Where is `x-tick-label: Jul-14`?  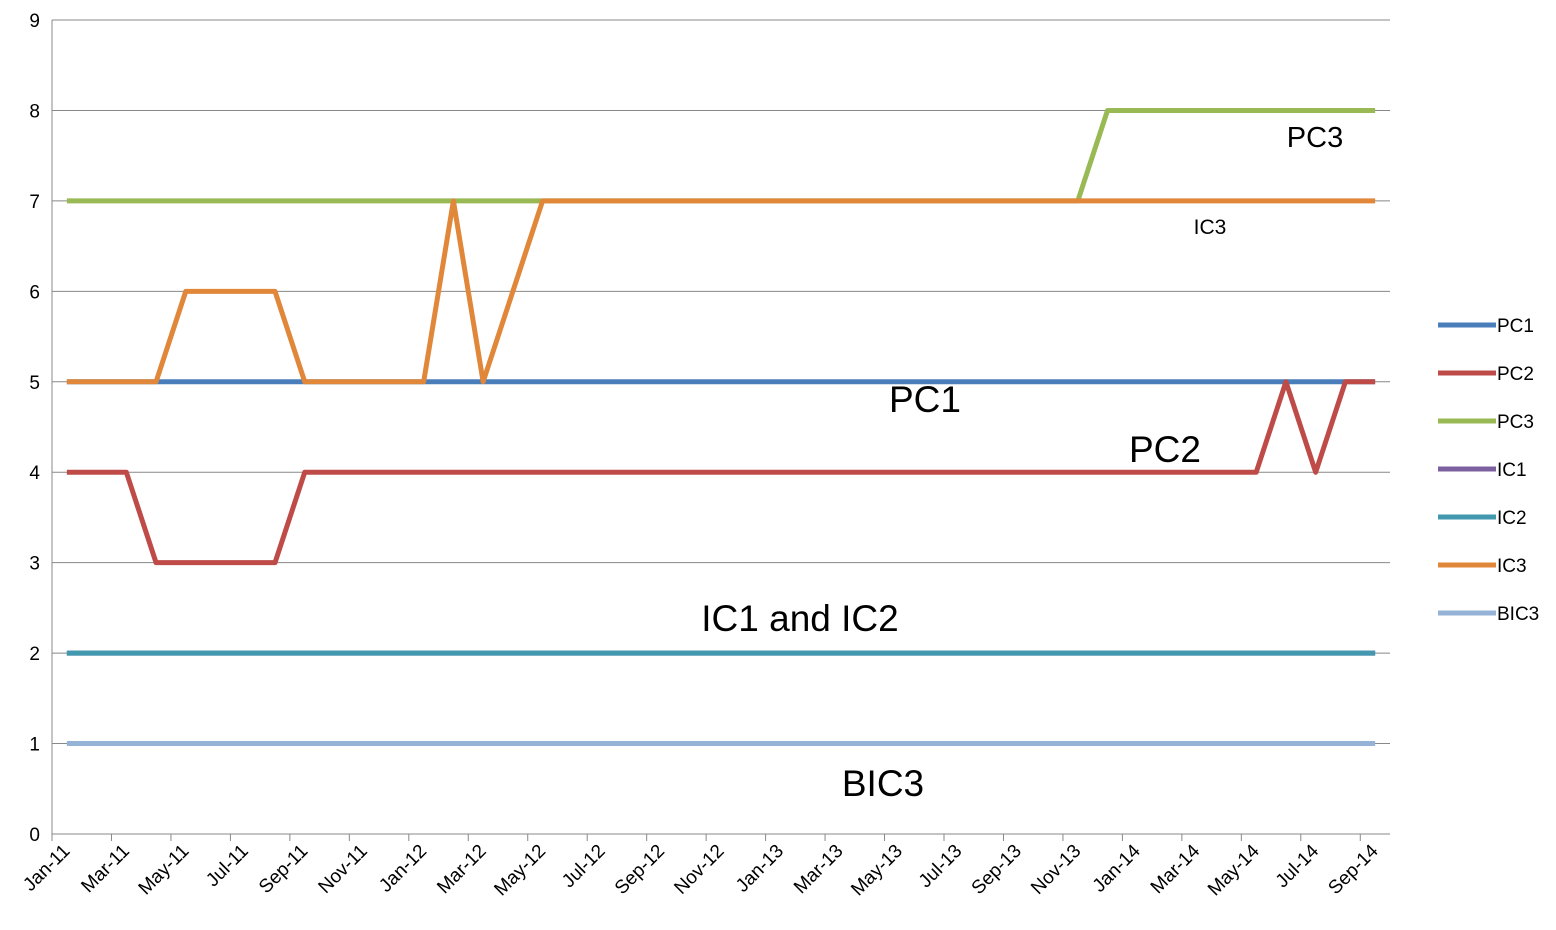
x-tick-label: Jul-14 is located at coordinates (1298, 866).